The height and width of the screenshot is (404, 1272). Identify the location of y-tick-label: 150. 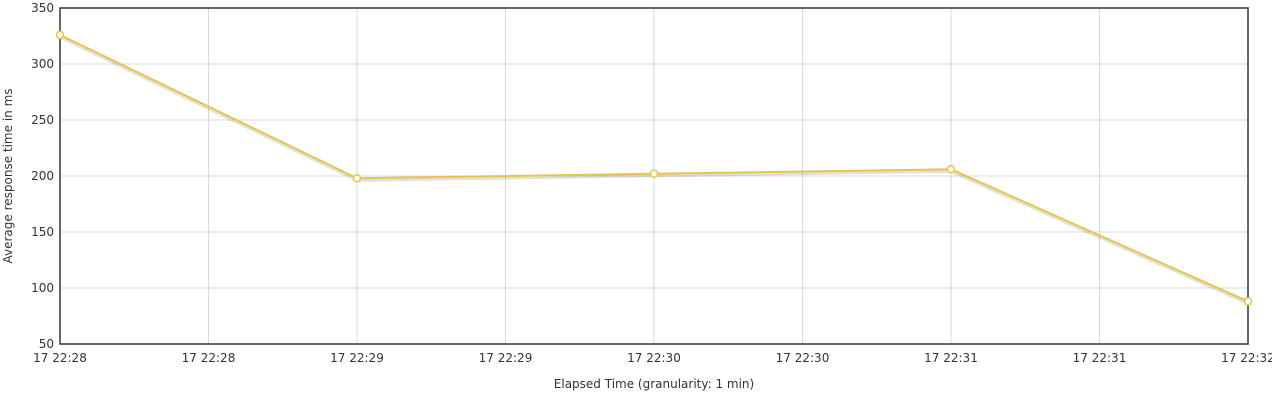
(42, 232).